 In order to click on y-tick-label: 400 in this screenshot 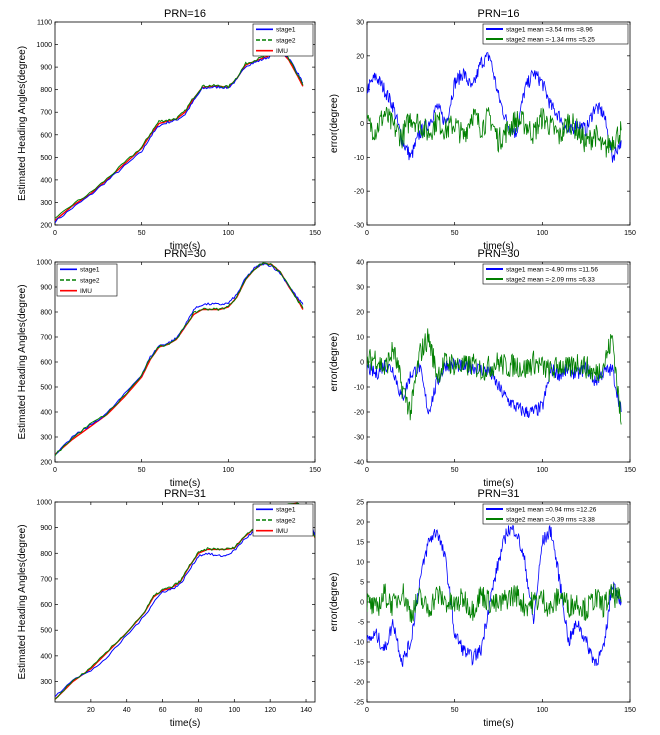, I will do `click(46, 180)`.